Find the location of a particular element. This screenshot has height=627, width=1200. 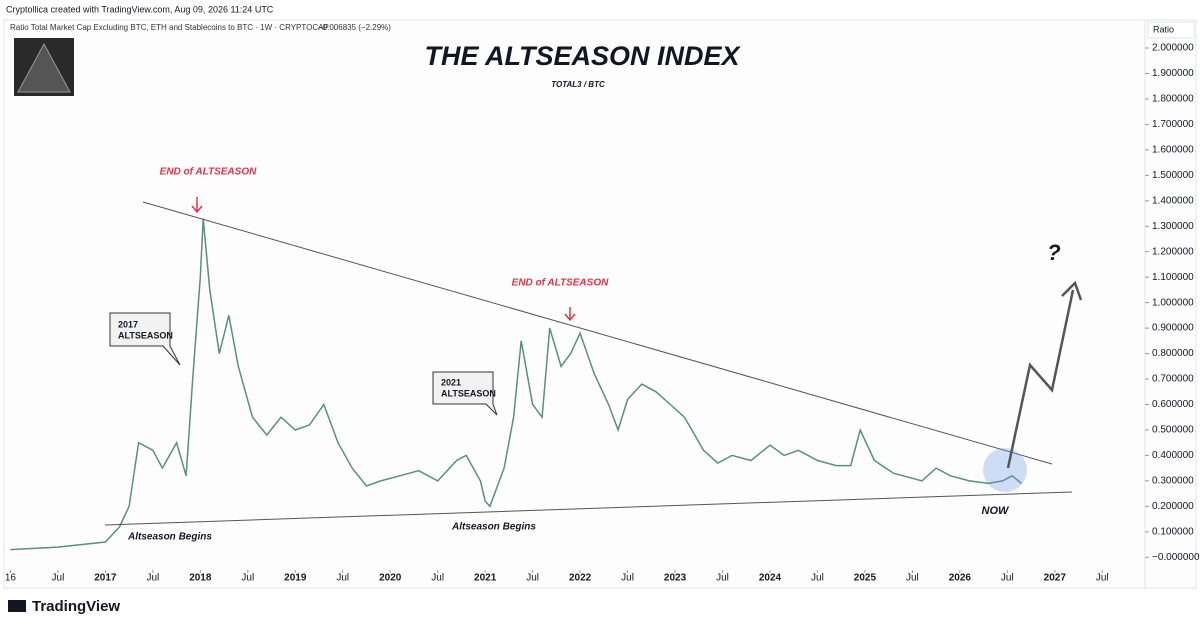

x-tick-label: 2025 is located at coordinates (865, 578).